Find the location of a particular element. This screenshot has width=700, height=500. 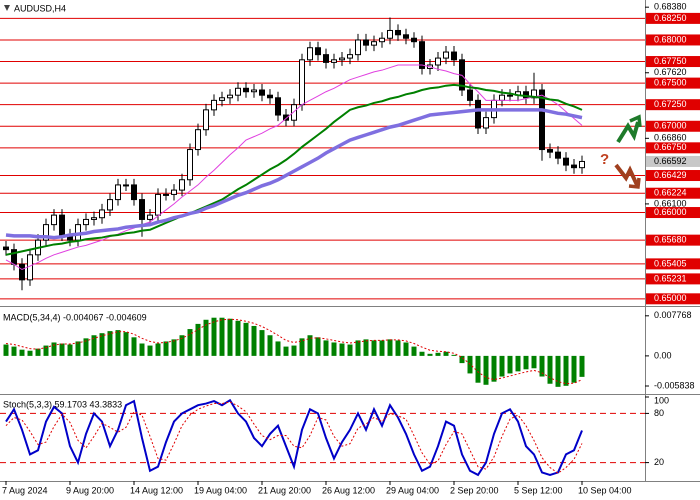

y-tick-label: 100 is located at coordinates (661, 400).